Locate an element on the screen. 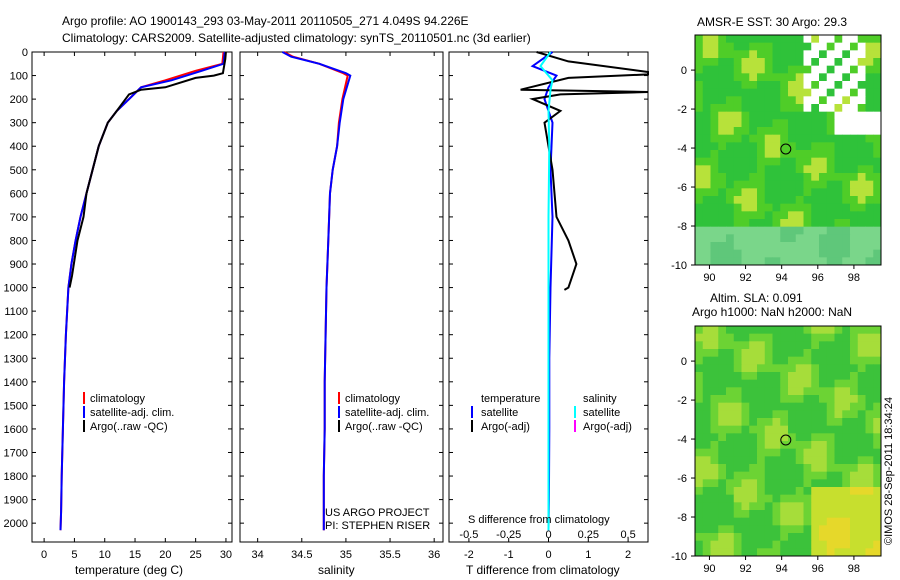 This screenshot has width=900, height=580. sst-map-frame is located at coordinates (788, 150).